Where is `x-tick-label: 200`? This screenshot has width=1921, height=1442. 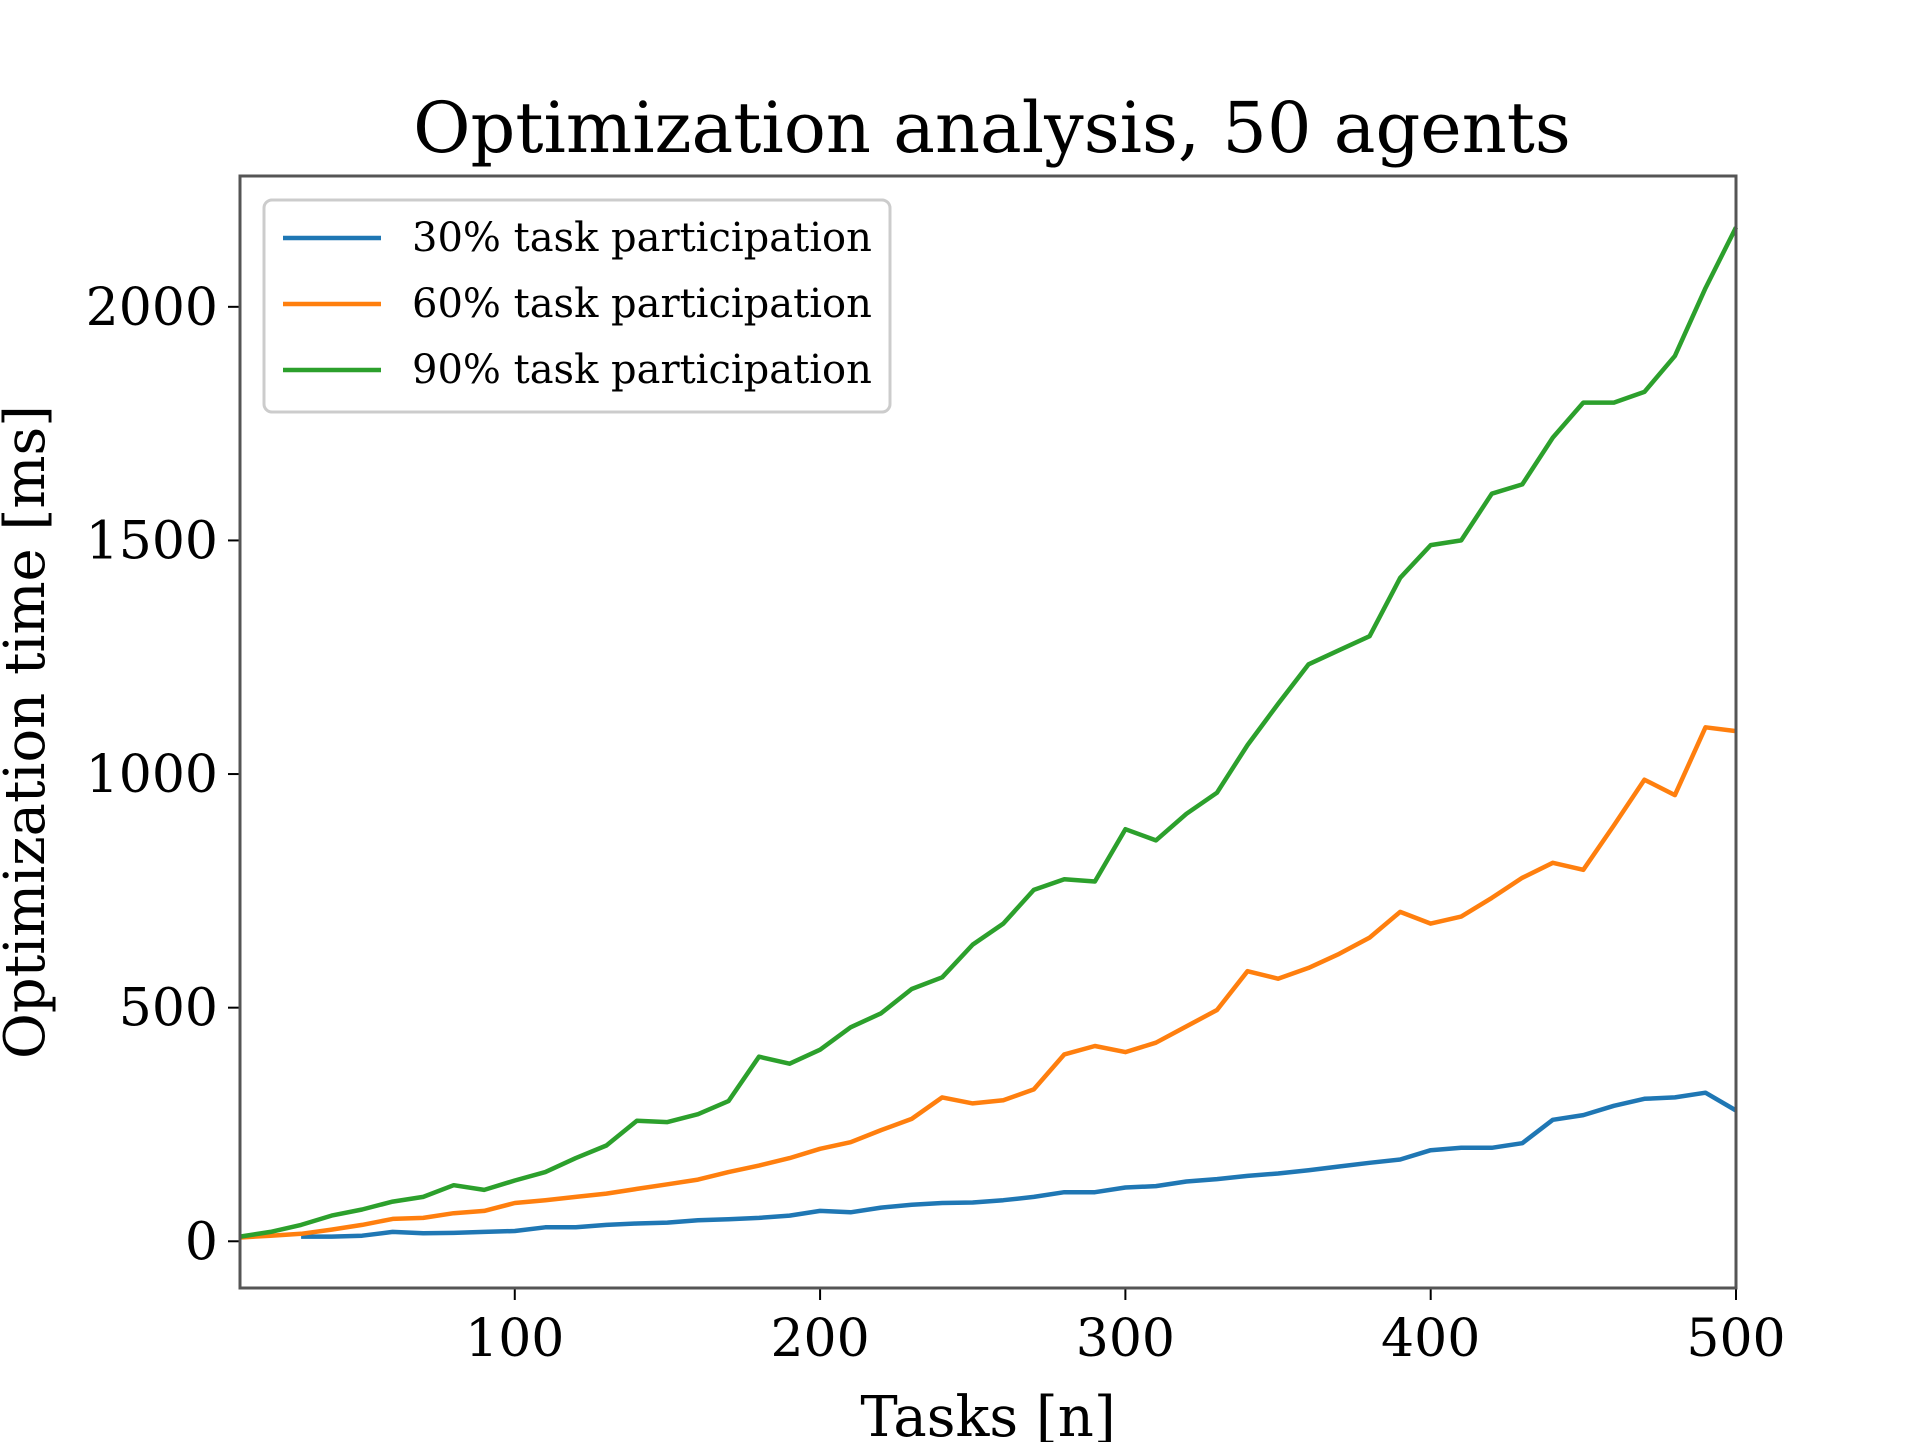 x-tick-label: 200 is located at coordinates (819, 1339).